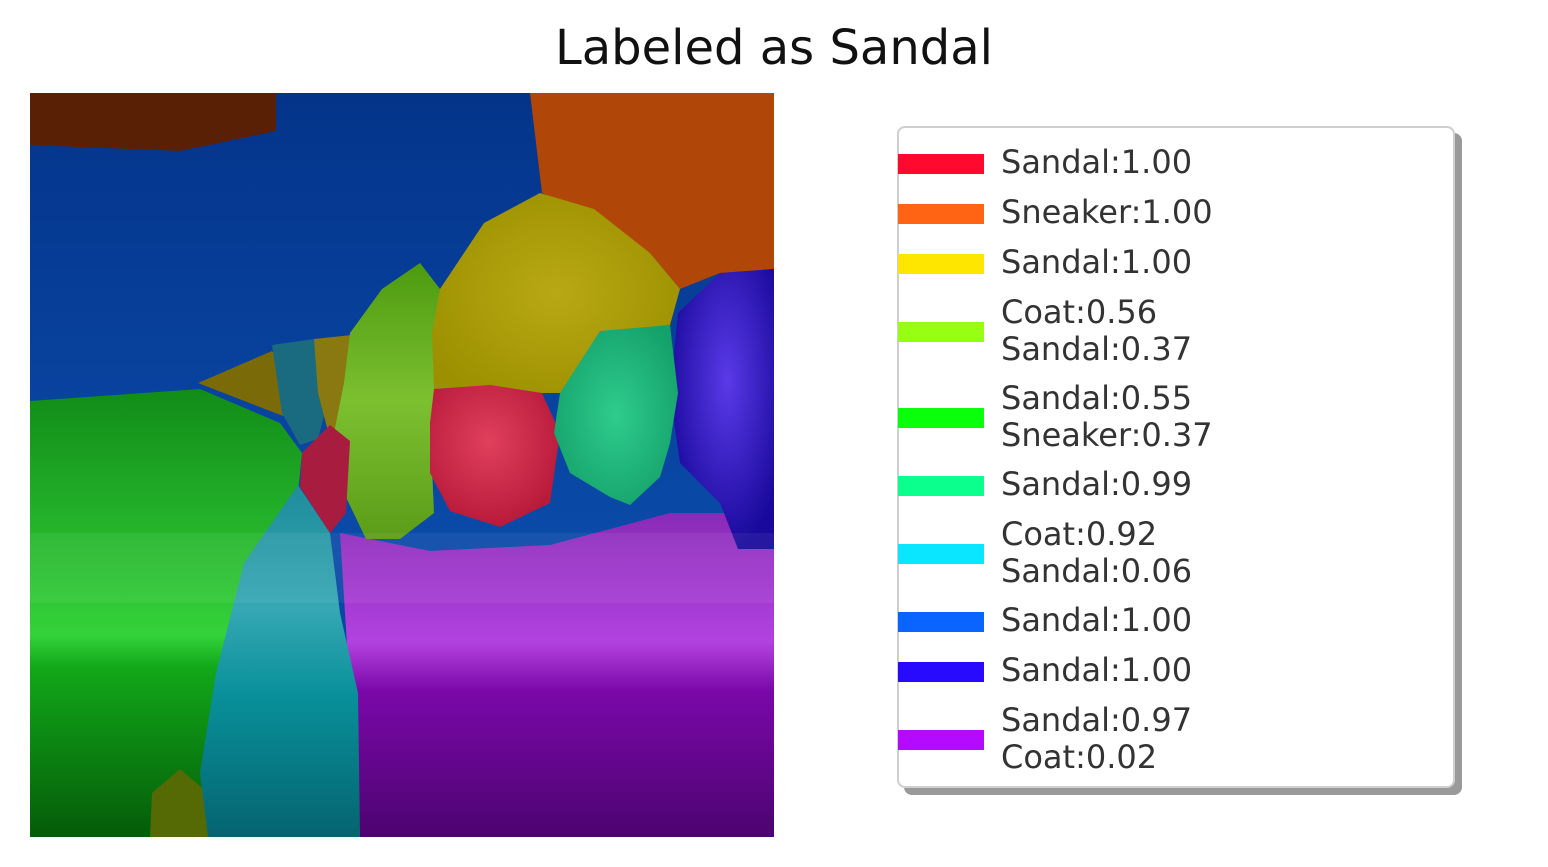 The image size is (1548, 867). Describe the element at coordinates (1097, 571) in the screenshot. I see `legend-label: Sandal:0.06` at that location.